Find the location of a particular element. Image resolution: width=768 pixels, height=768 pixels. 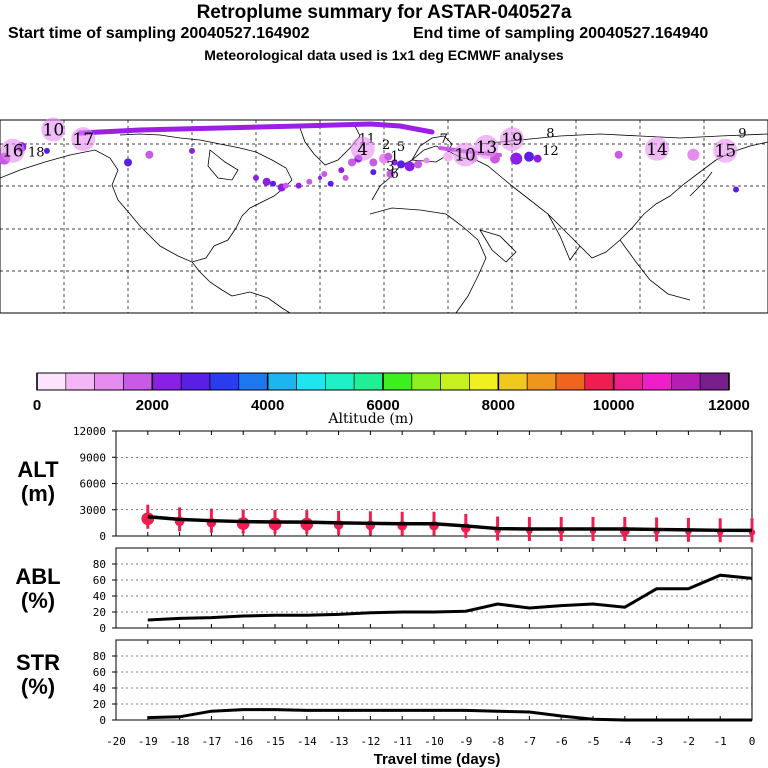

y-tick-label: 3000 is located at coordinates (93, 510).